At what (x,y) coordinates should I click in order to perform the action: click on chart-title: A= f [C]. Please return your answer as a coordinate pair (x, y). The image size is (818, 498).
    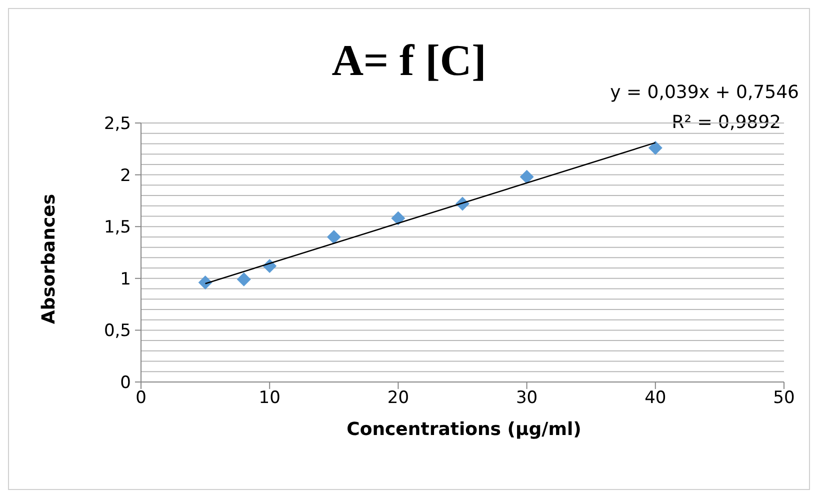
    Looking at the image, I should click on (409, 60).